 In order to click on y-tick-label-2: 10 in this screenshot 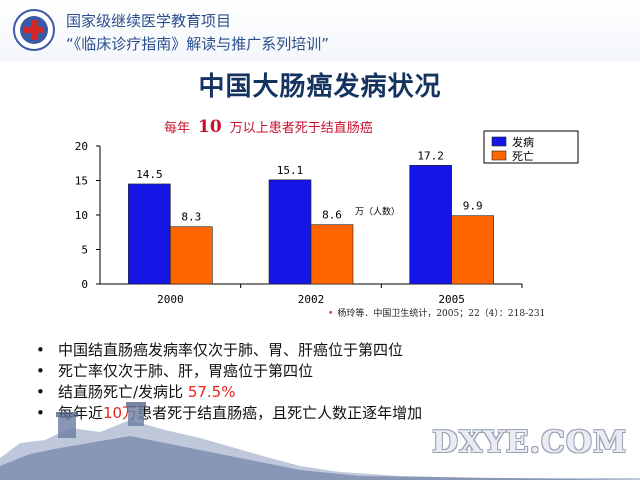, I will do `click(81, 215)`.